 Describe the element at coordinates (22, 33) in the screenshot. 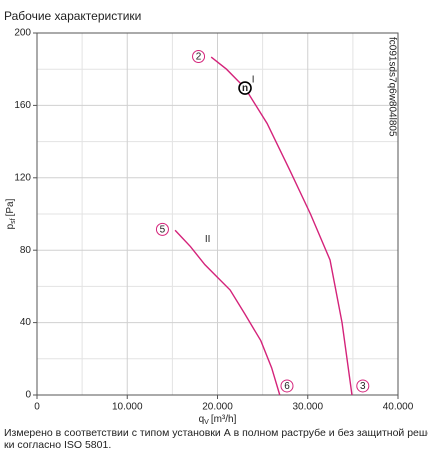

I see `y-tick-label: 200` at that location.